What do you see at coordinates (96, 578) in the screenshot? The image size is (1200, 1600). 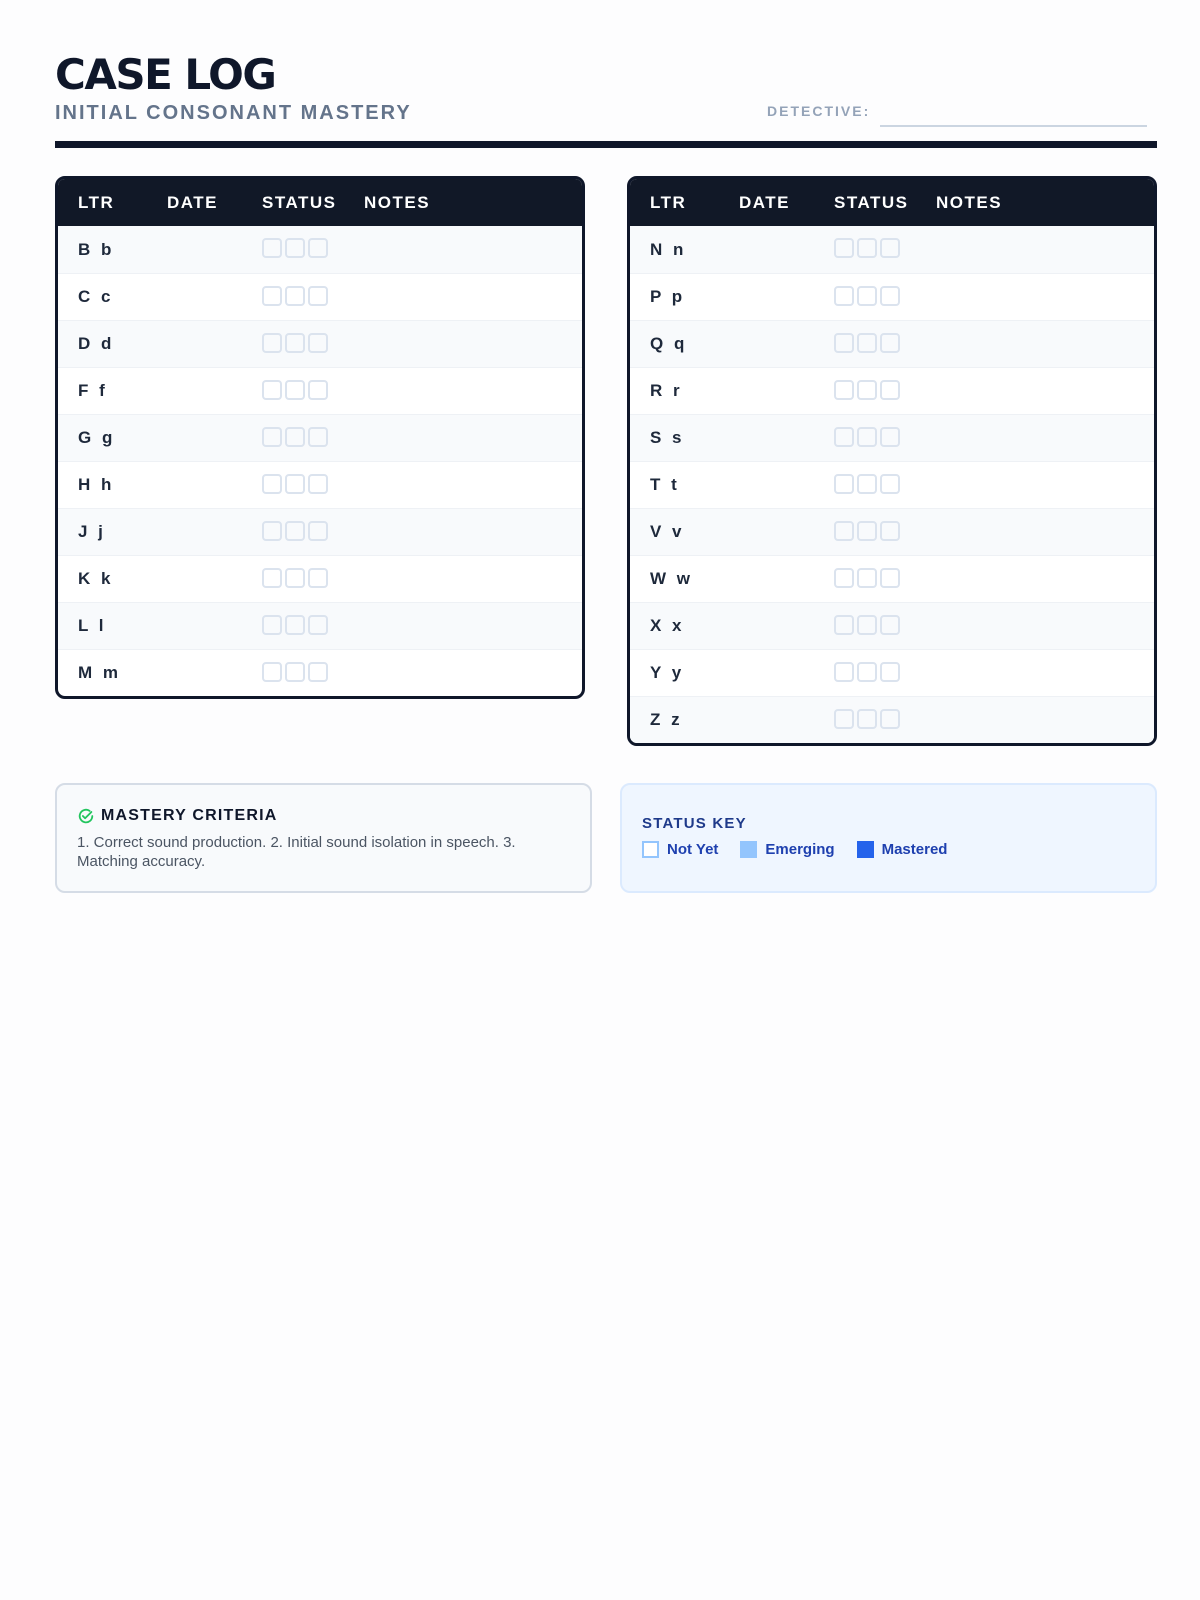 I see `letter-pair: K k` at bounding box center [96, 578].